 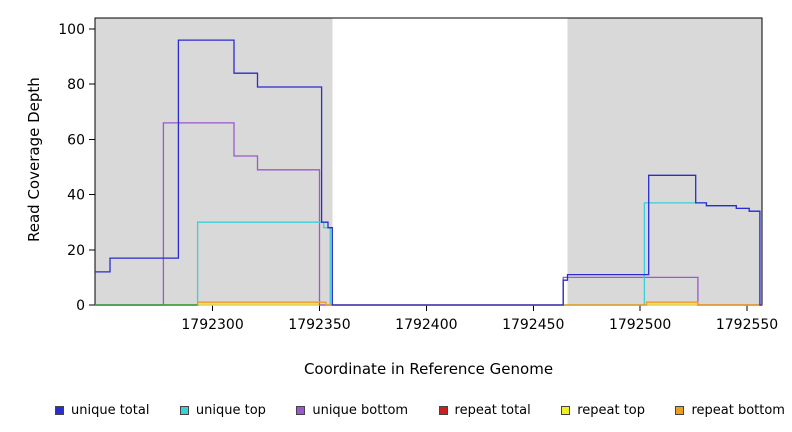 I want to click on legend-item-repeat-bottom: repeat bottom, so click(x=730, y=410).